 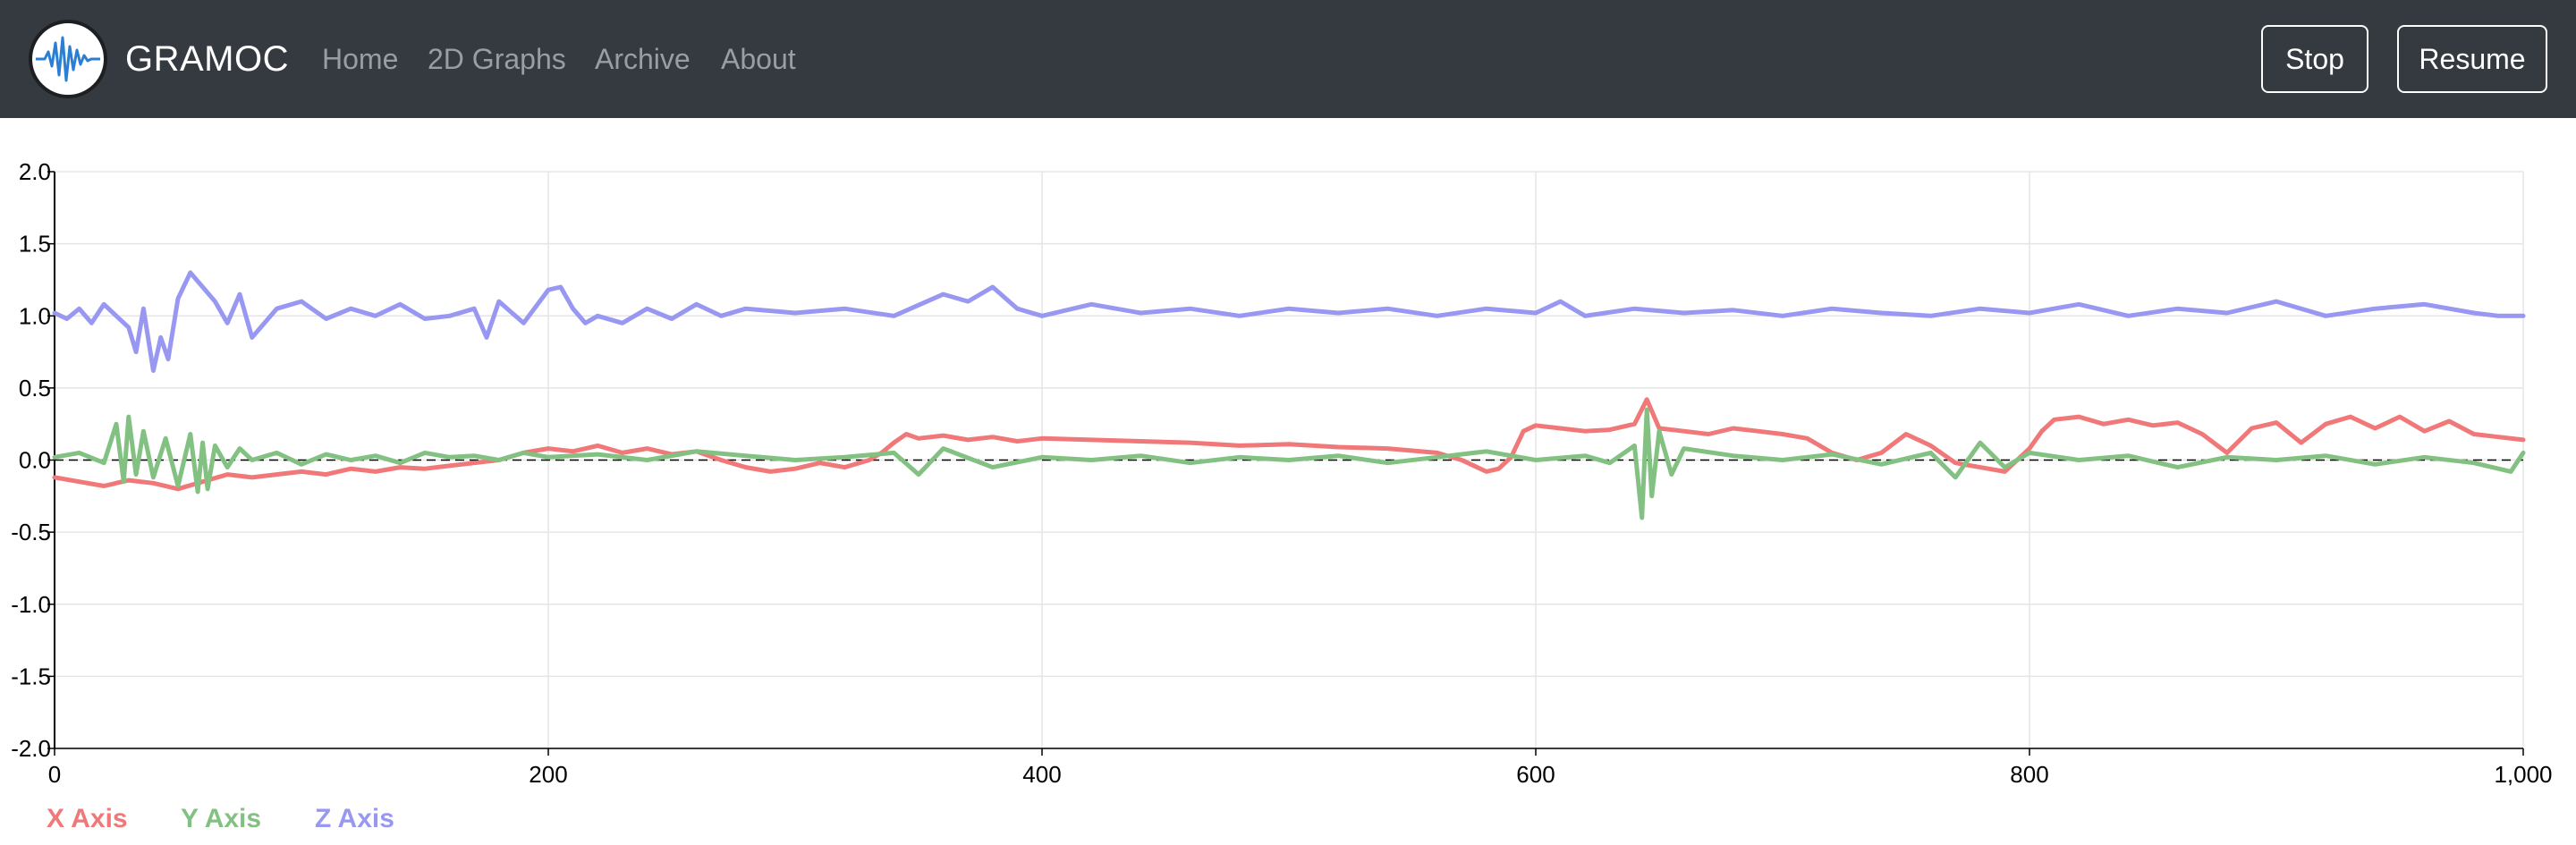 I want to click on waveform-icon, so click(x=68, y=59).